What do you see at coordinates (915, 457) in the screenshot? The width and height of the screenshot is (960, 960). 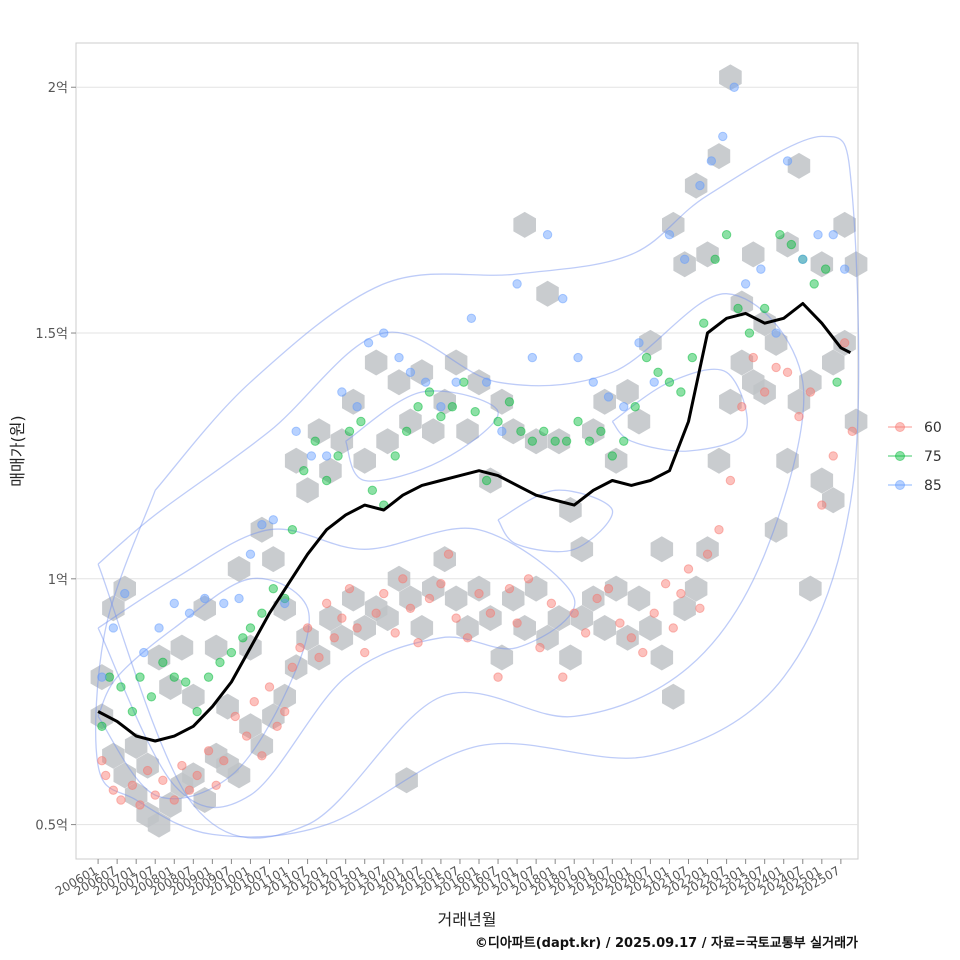 I see `legend: 60 75 85` at bounding box center [915, 457].